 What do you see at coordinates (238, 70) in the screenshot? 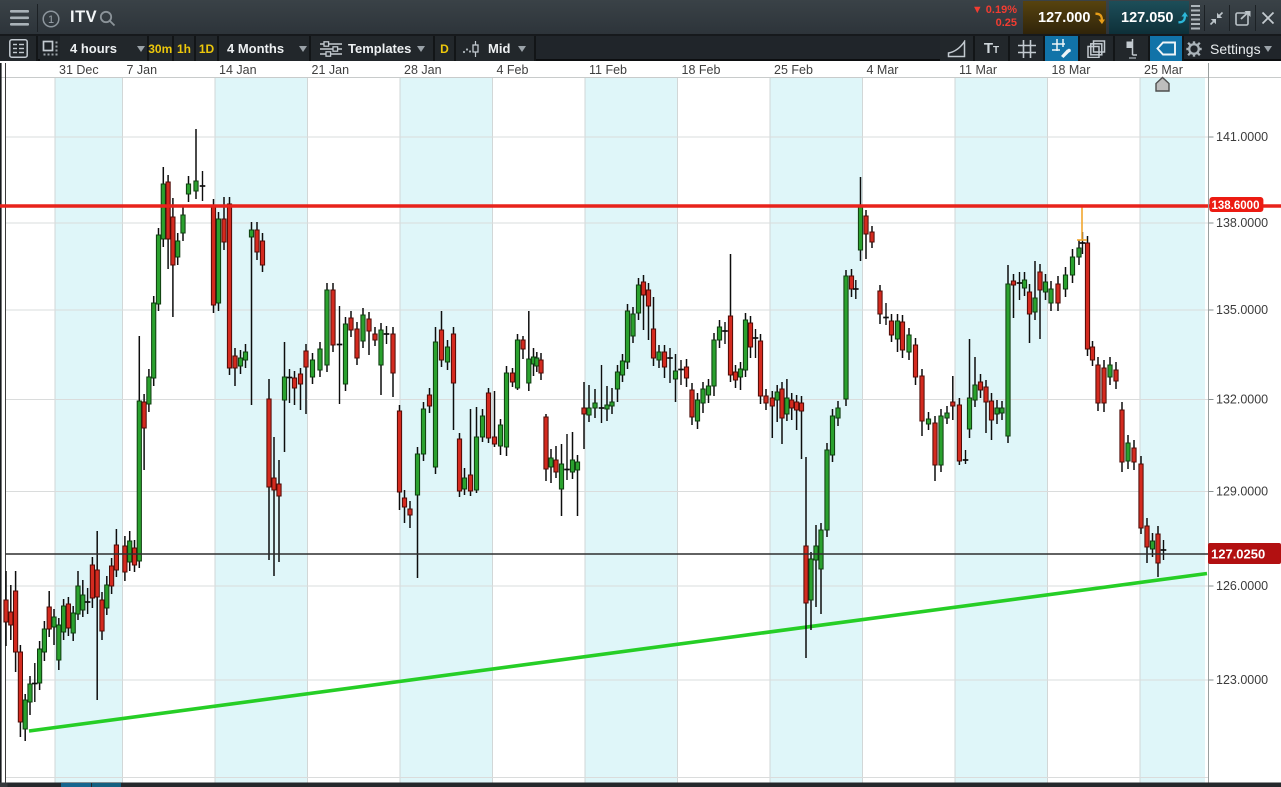
I see `svg-text: 14 Jan` at bounding box center [238, 70].